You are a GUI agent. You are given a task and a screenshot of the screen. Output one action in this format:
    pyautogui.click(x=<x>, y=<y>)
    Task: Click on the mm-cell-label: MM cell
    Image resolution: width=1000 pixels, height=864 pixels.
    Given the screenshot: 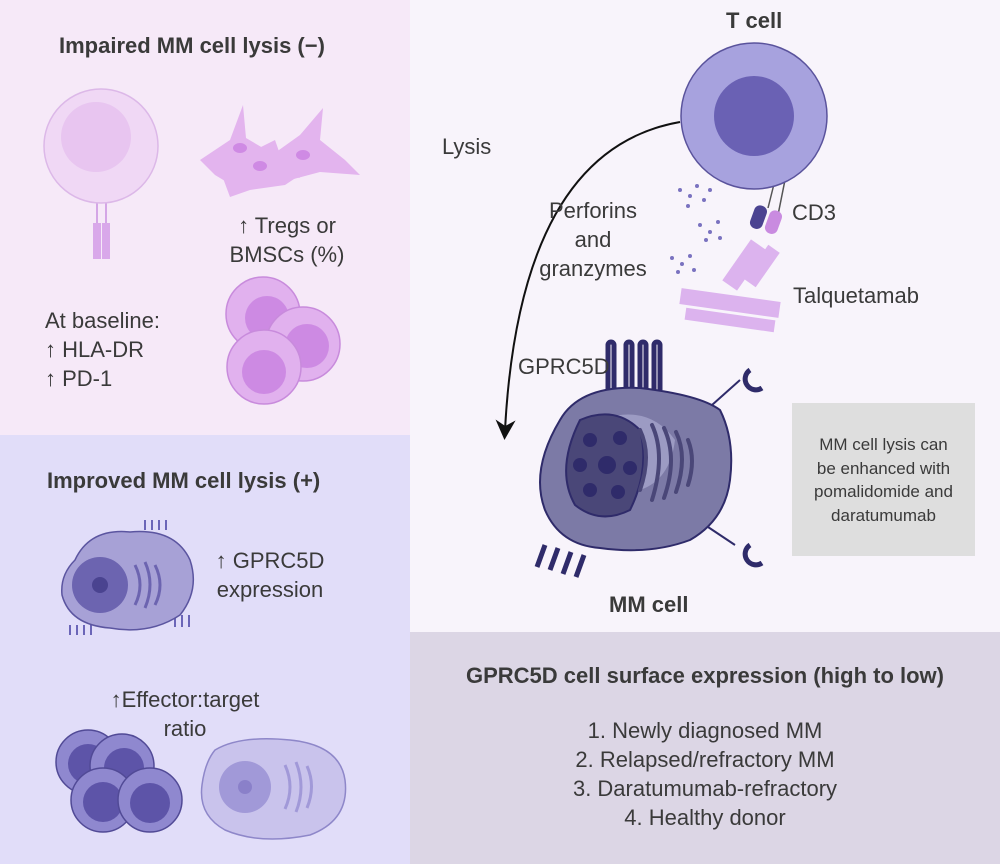 What is the action you would take?
    pyautogui.click(x=649, y=604)
    